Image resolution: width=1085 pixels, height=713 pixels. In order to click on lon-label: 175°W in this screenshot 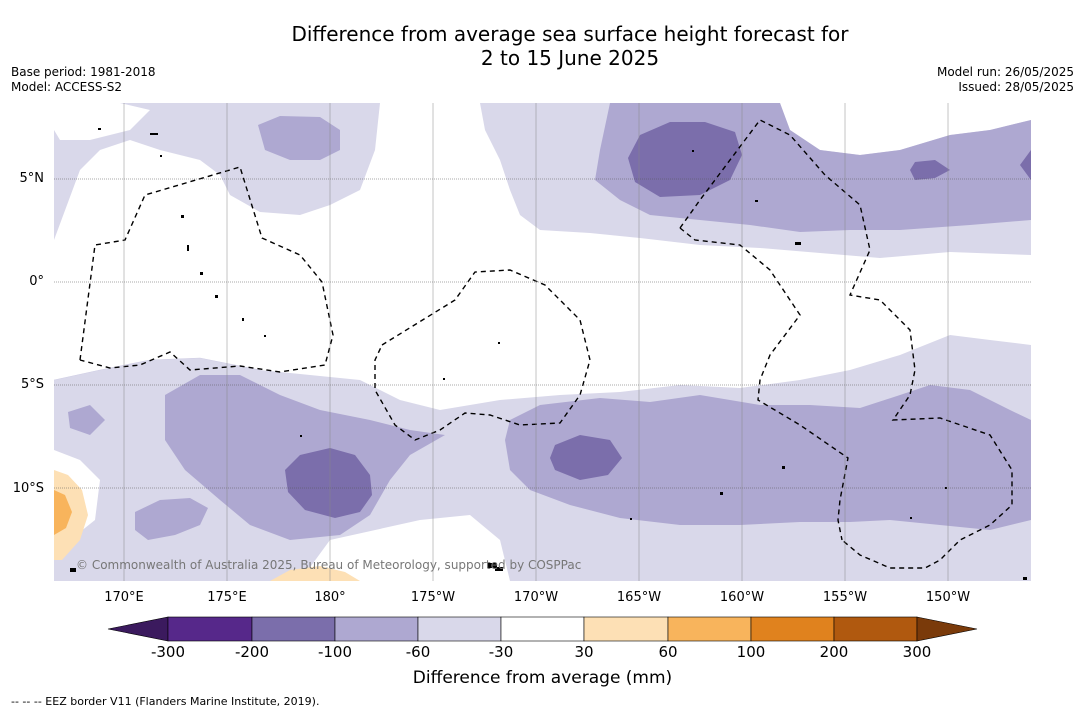, I will do `click(433, 597)`.